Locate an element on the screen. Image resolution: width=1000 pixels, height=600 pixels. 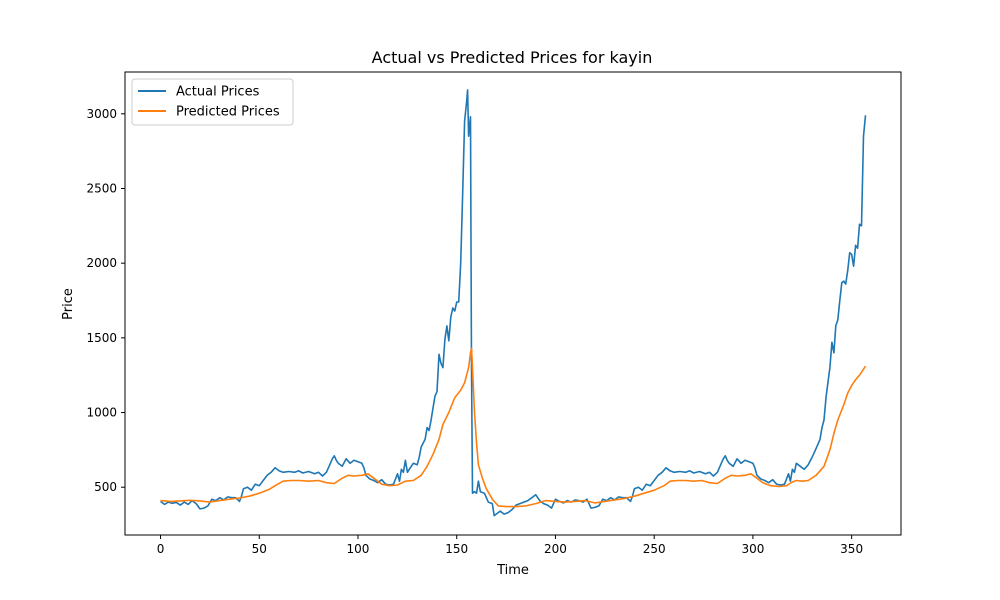
y-tick-label: 1500 is located at coordinates (101, 338).